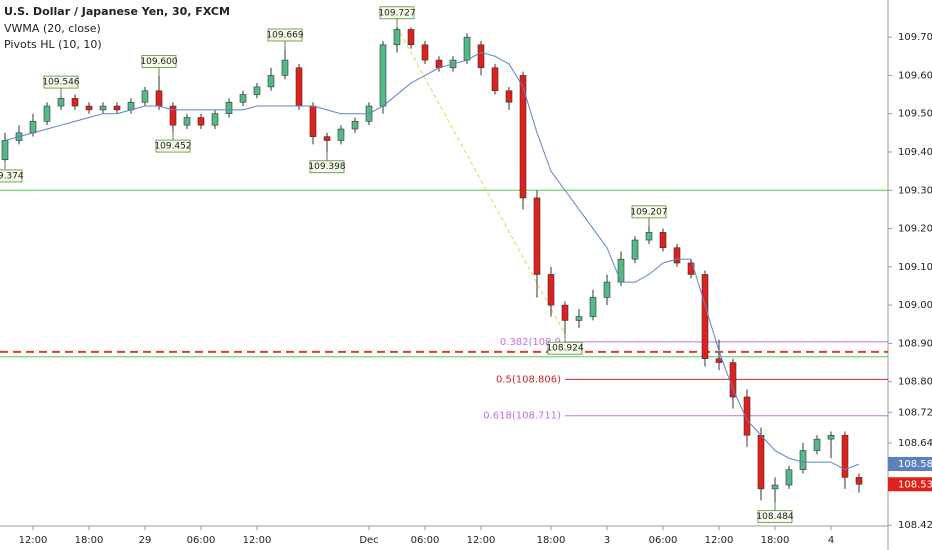  Describe the element at coordinates (530, 342) in the screenshot. I see `fib-label: 0.382(108.9` at that location.